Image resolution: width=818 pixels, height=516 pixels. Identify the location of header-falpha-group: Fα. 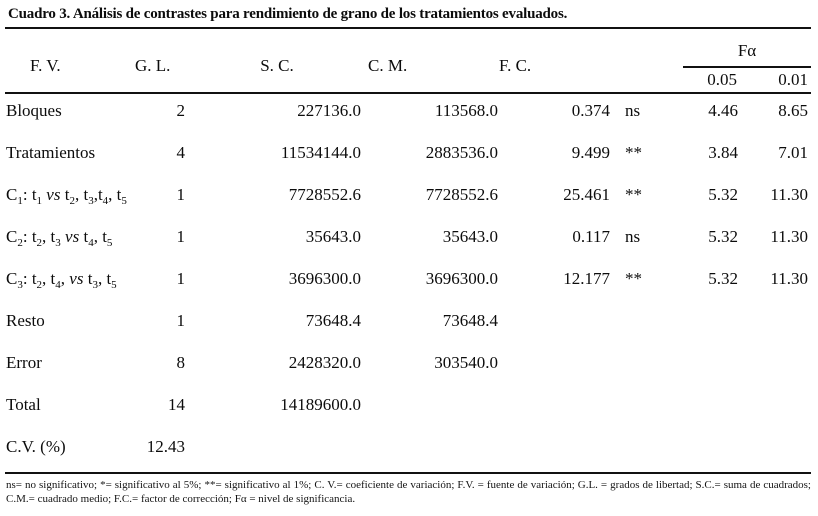
(732, 48).